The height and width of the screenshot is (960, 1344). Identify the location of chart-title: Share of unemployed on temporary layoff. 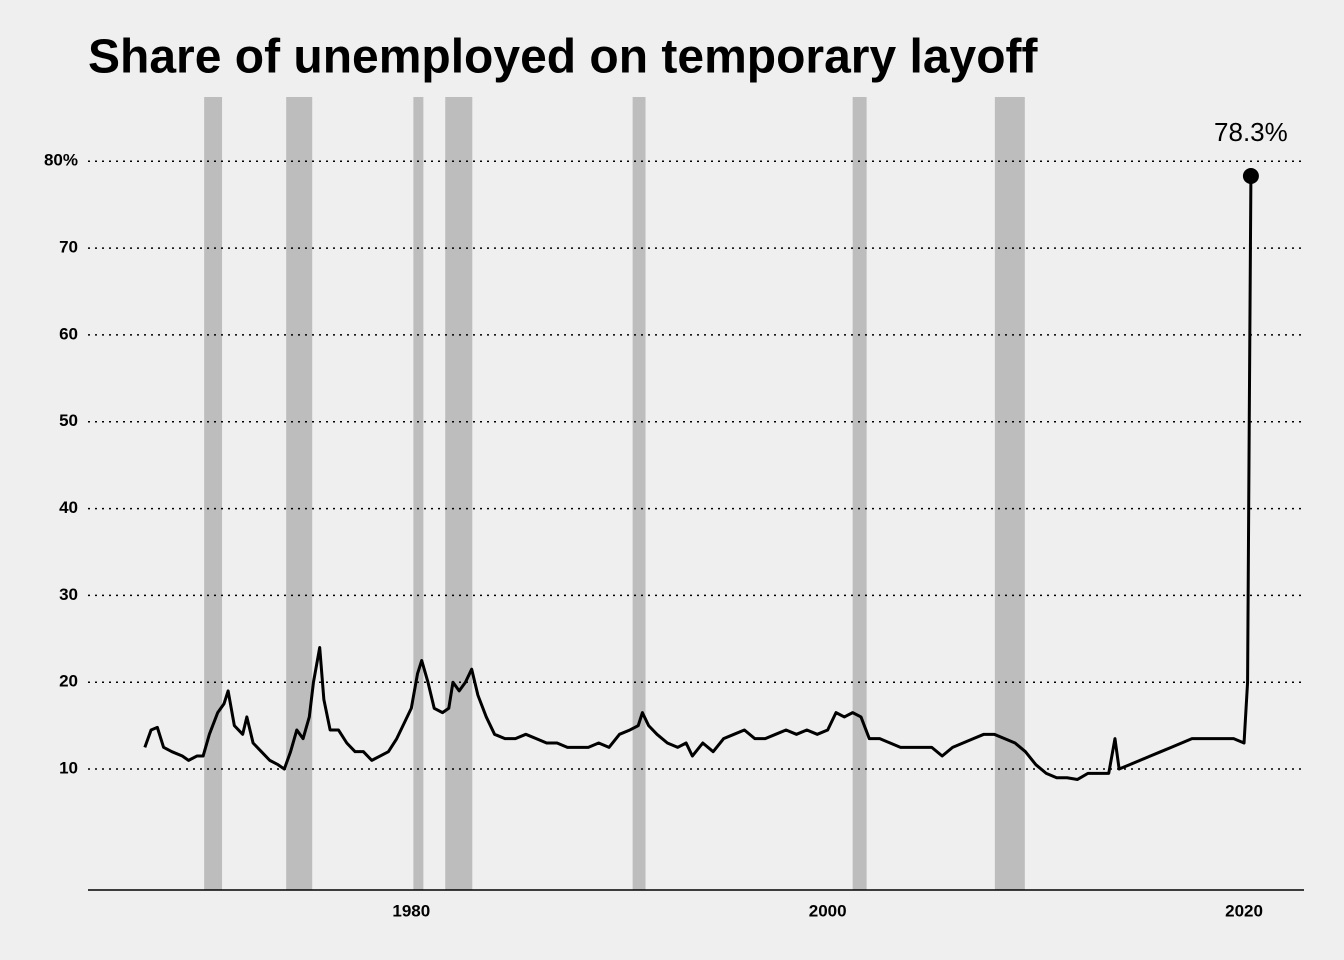
(563, 57).